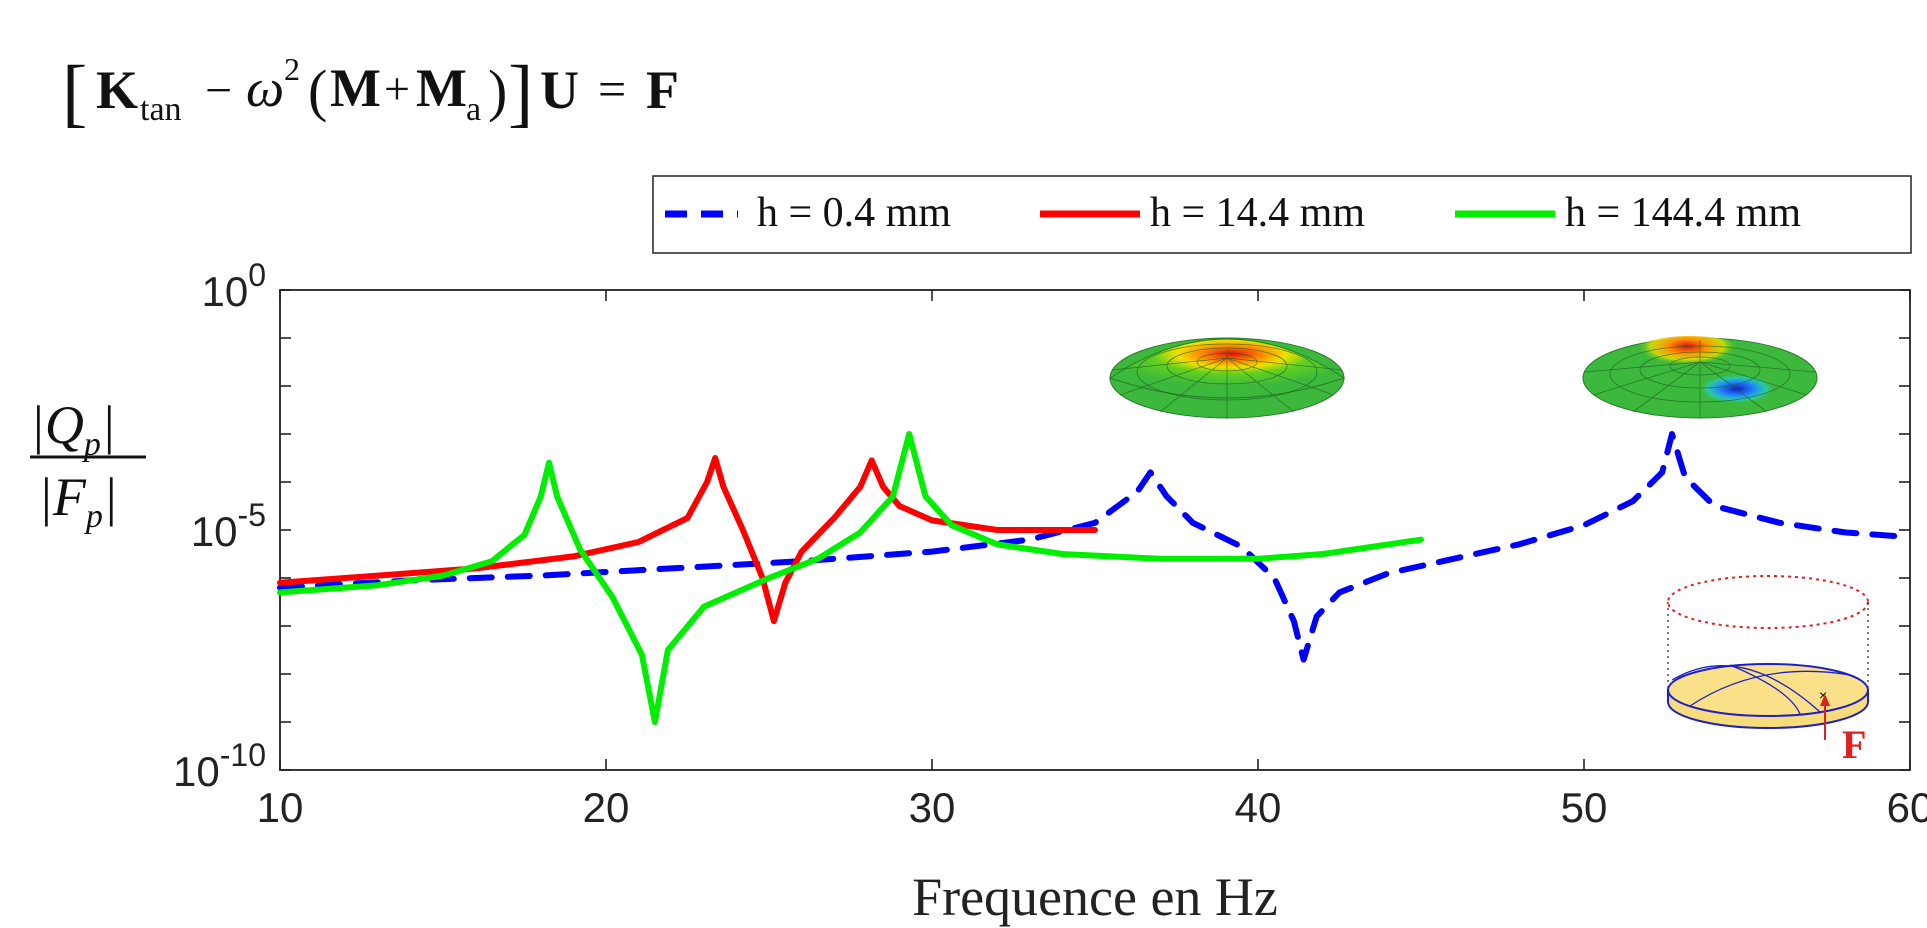 This screenshot has height=928, width=1927. Describe the element at coordinates (218, 90) in the screenshot. I see `equation-minus: −` at that location.